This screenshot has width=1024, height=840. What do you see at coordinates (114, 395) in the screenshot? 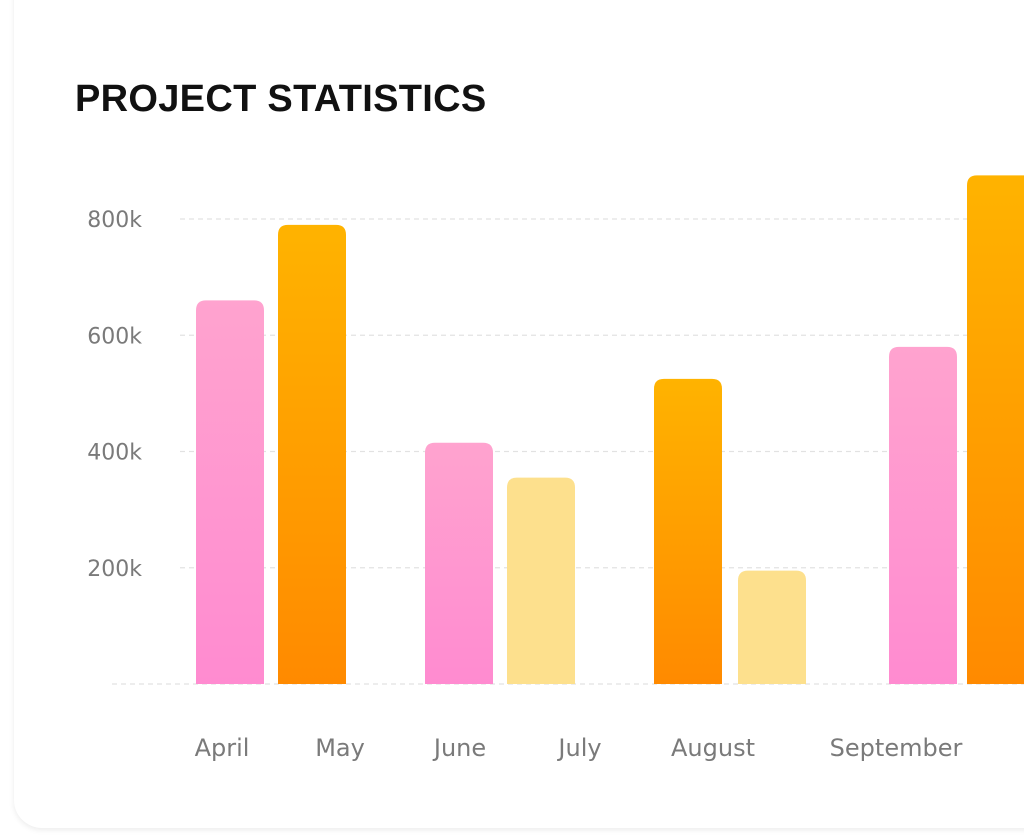
I see `y-axis-ticks: 200k 400k 600k 800k` at bounding box center [114, 395].